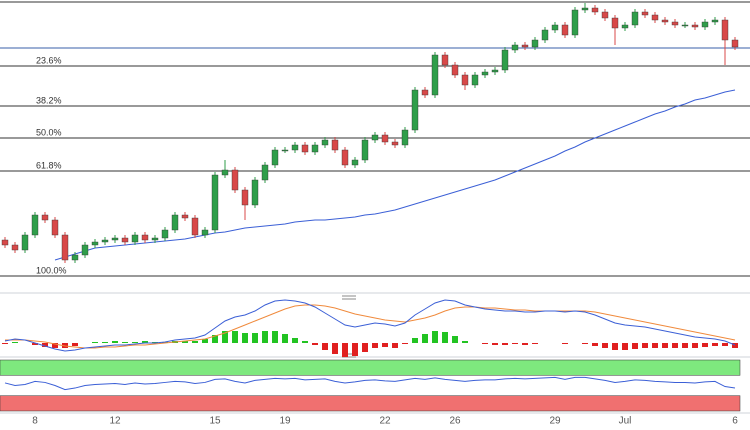 This screenshot has width=750, height=430. Describe the element at coordinates (115, 421) in the screenshot. I see `x-tick-label: 12` at that location.